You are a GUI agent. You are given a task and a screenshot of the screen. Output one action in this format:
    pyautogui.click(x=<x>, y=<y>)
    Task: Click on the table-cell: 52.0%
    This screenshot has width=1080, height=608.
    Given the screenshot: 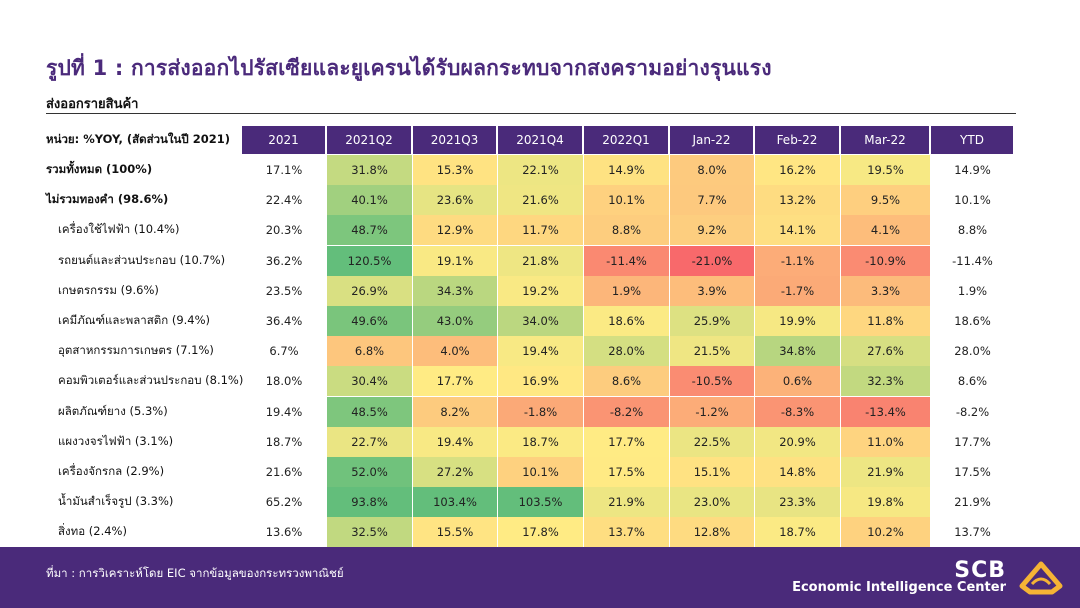 What is the action you would take?
    pyautogui.click(x=369, y=472)
    